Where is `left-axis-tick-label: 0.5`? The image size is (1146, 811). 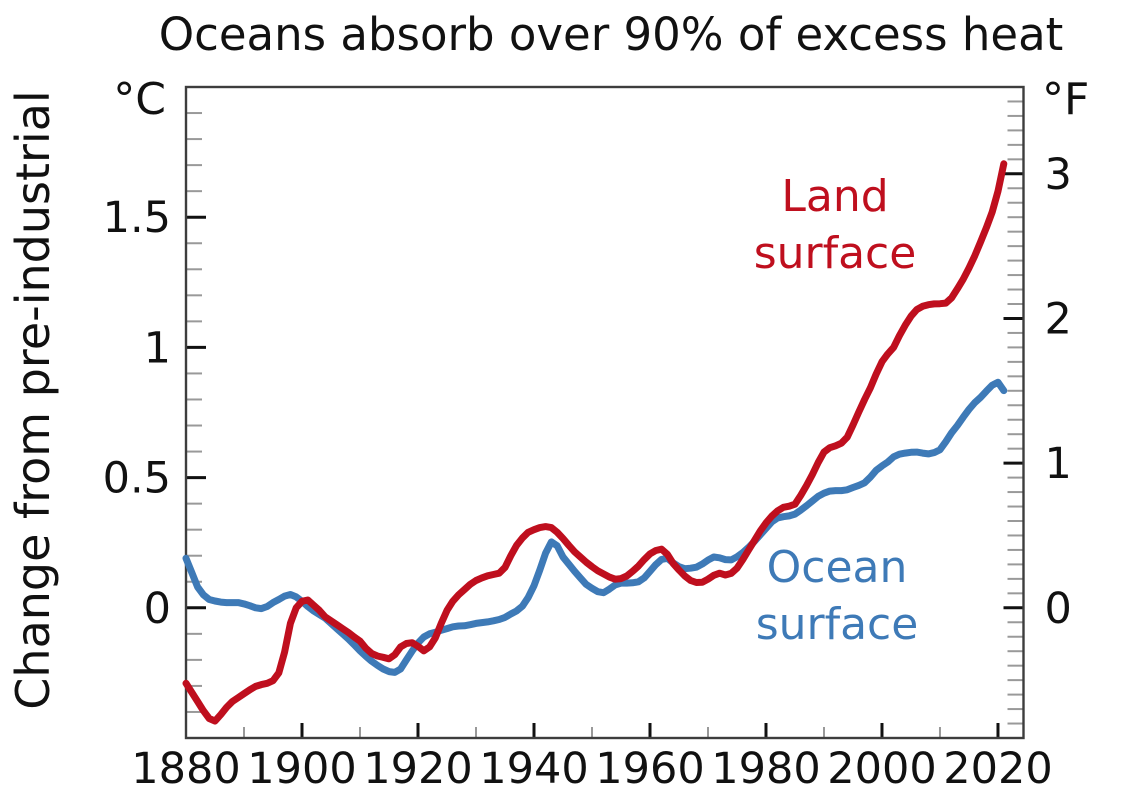
left-axis-tick-label: 0.5 is located at coordinates (137, 479).